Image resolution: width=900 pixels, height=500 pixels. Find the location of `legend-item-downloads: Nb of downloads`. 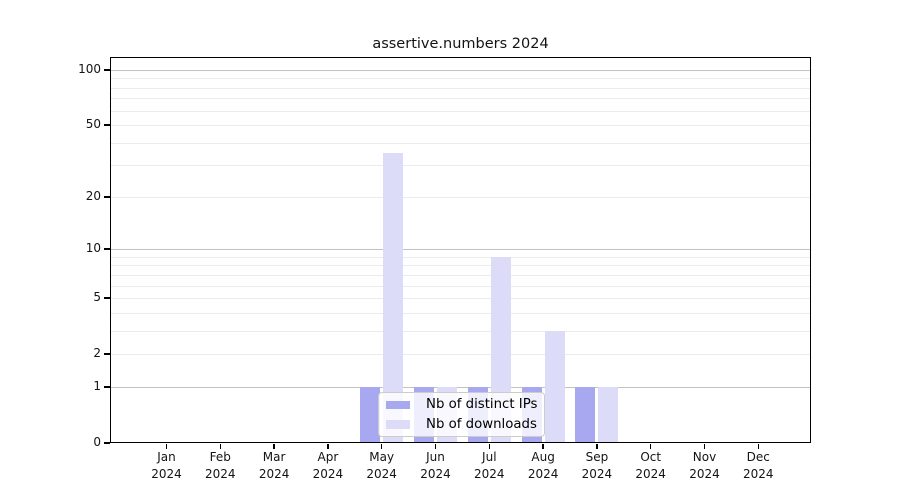

legend-item-downloads: Nb of downloads is located at coordinates (461, 425).